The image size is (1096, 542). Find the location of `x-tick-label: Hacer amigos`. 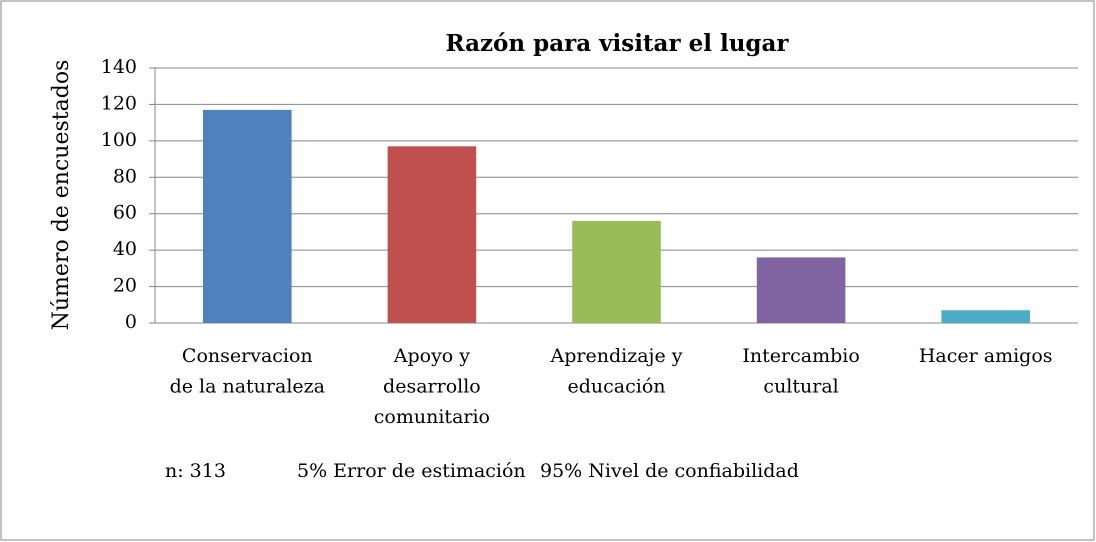

x-tick-label: Hacer amigos is located at coordinates (986, 356).